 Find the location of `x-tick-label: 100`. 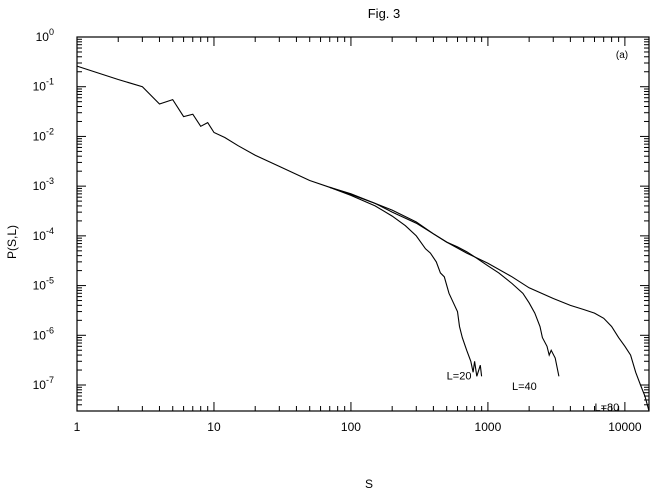

x-tick-label: 100 is located at coordinates (351, 427).